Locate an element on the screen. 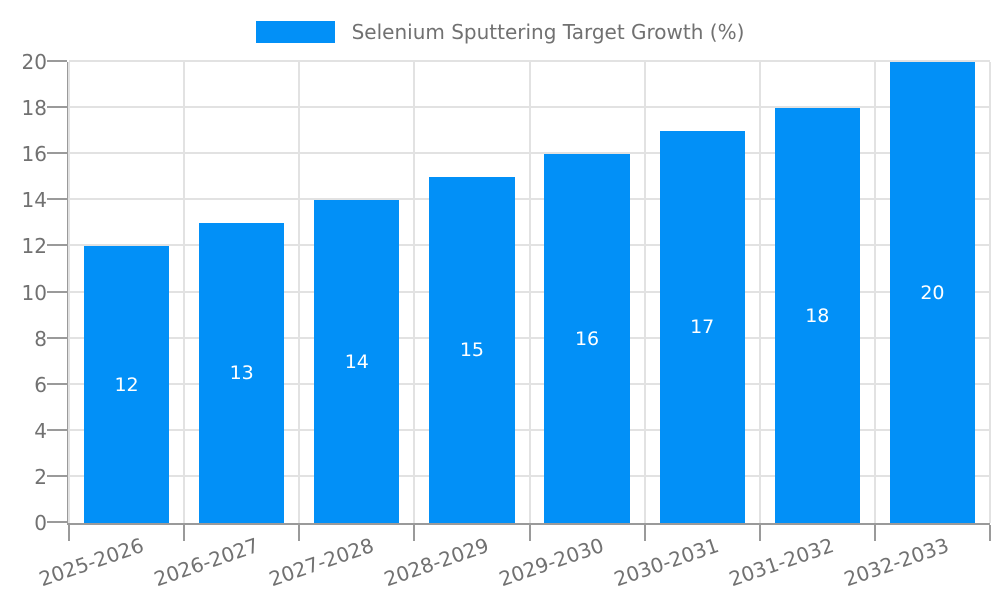  x-tick-label: 2031-2032 is located at coordinates (782, 562).